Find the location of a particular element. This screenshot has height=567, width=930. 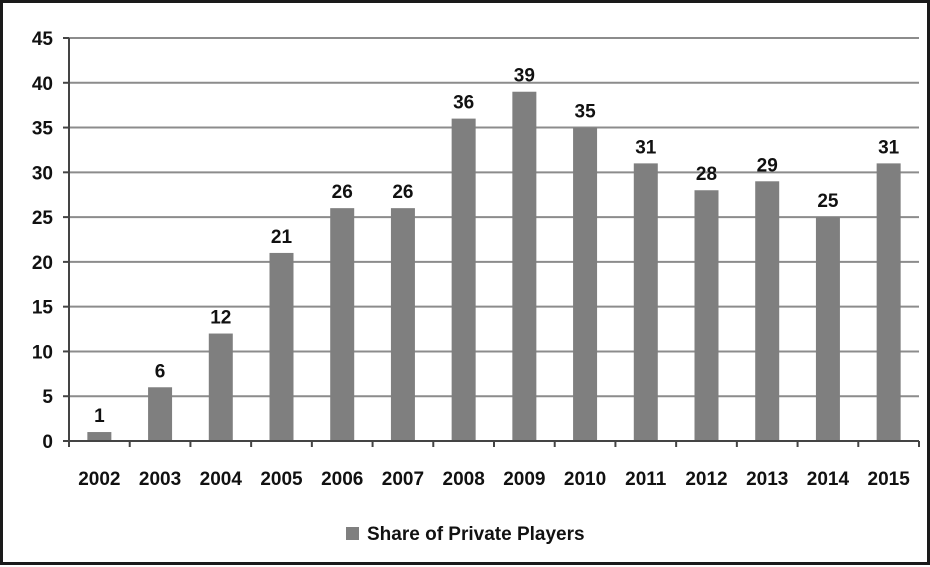

bar-2014 is located at coordinates (827, 329).